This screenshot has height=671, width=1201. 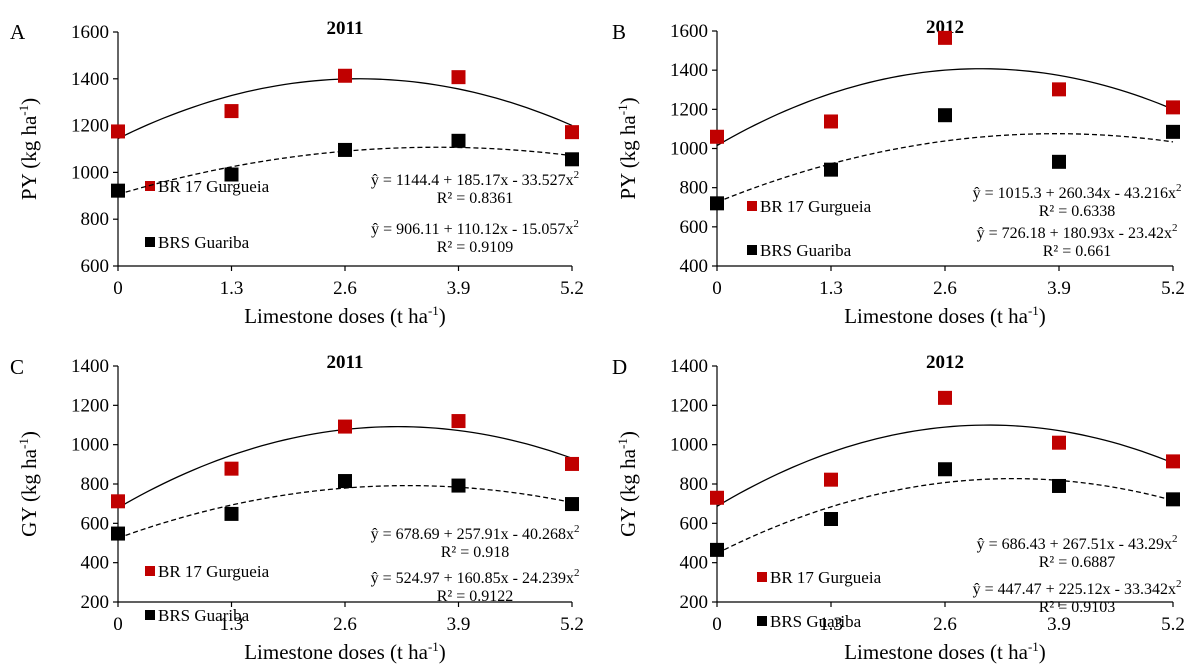 I want to click on y-axis-label-main: GY (kg ha, so click(x=628, y=492).